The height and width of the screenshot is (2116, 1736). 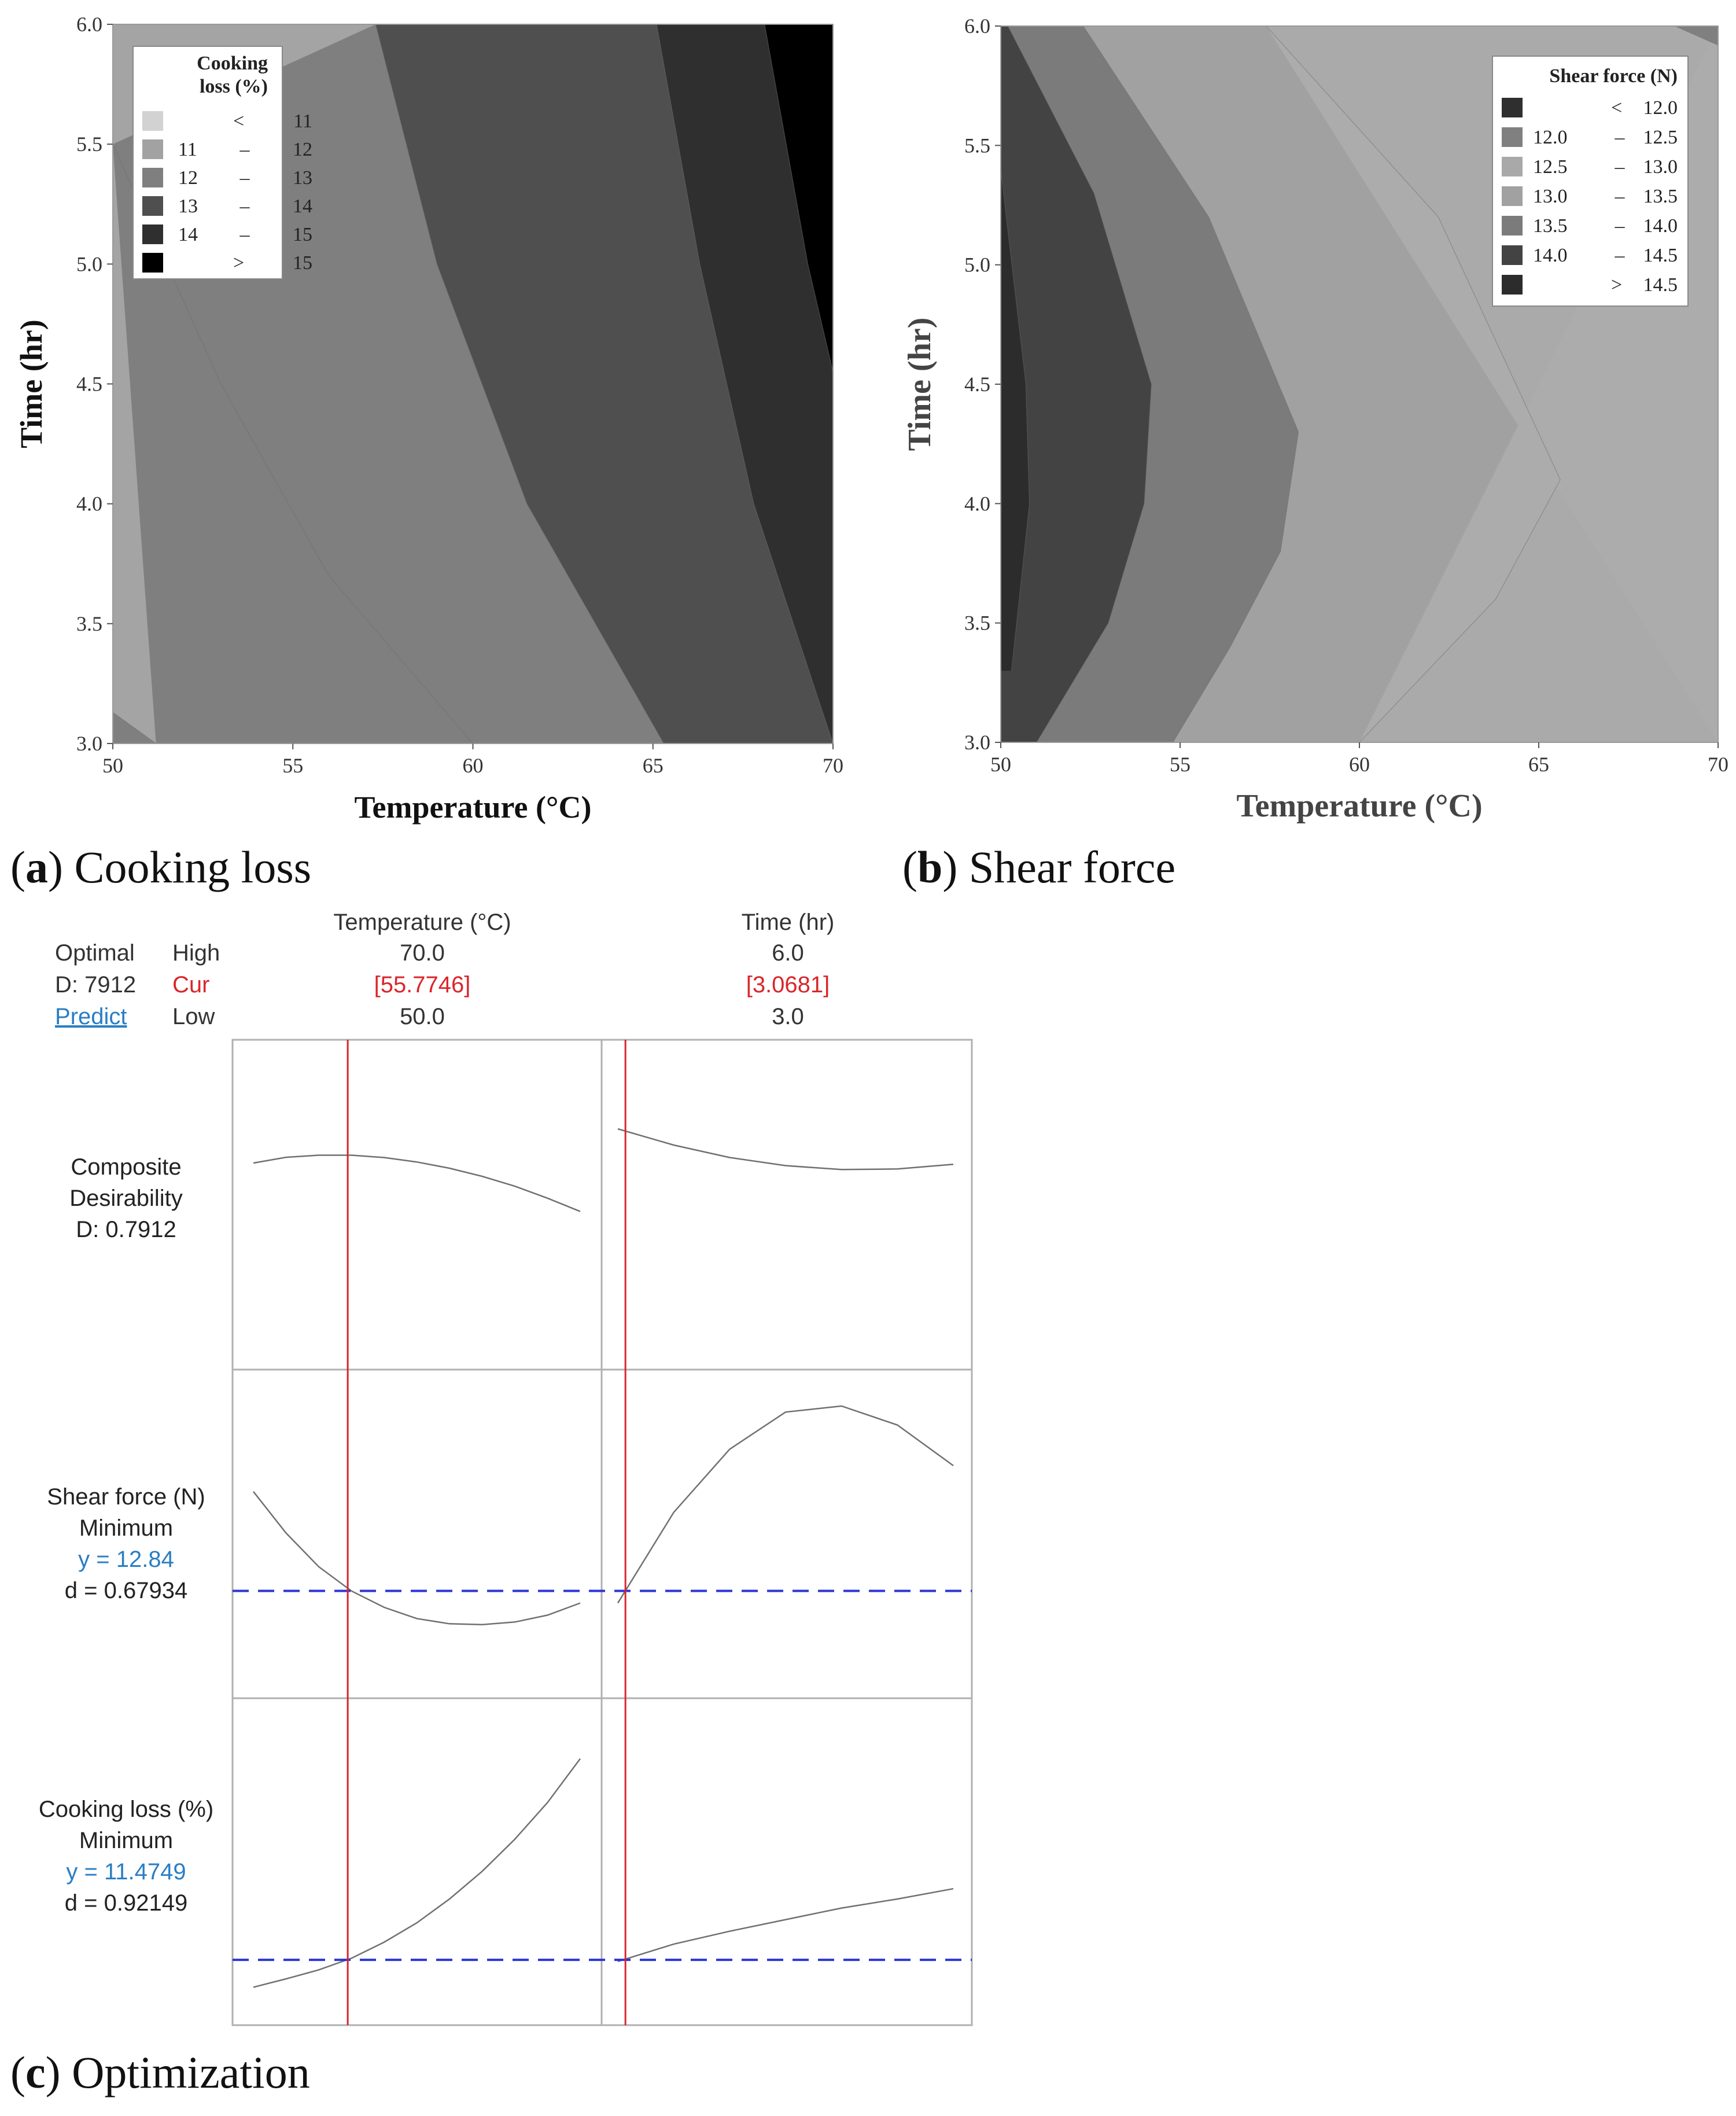 I want to click on response-label-line: d = 0.92149, so click(x=126, y=1903).